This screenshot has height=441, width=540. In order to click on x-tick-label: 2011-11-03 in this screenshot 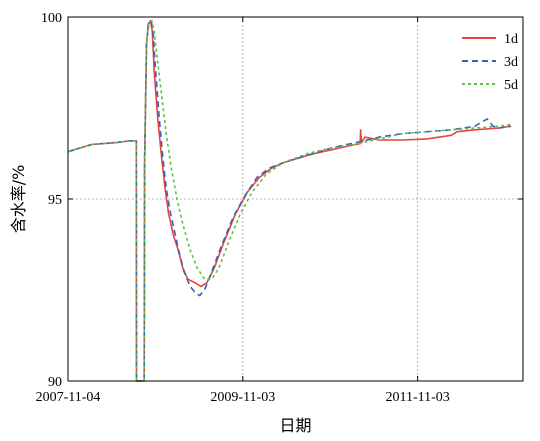, I will do `click(417, 397)`.